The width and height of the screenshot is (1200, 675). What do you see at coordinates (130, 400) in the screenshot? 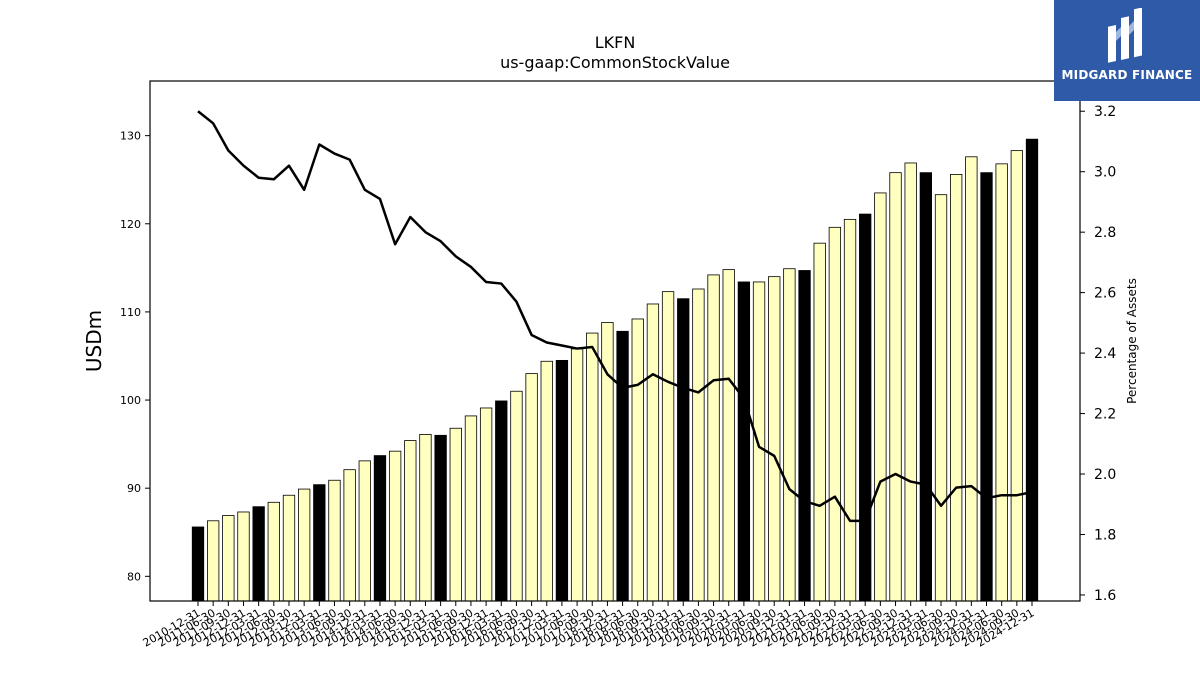
I see `y-tick-label: 100` at bounding box center [130, 400].